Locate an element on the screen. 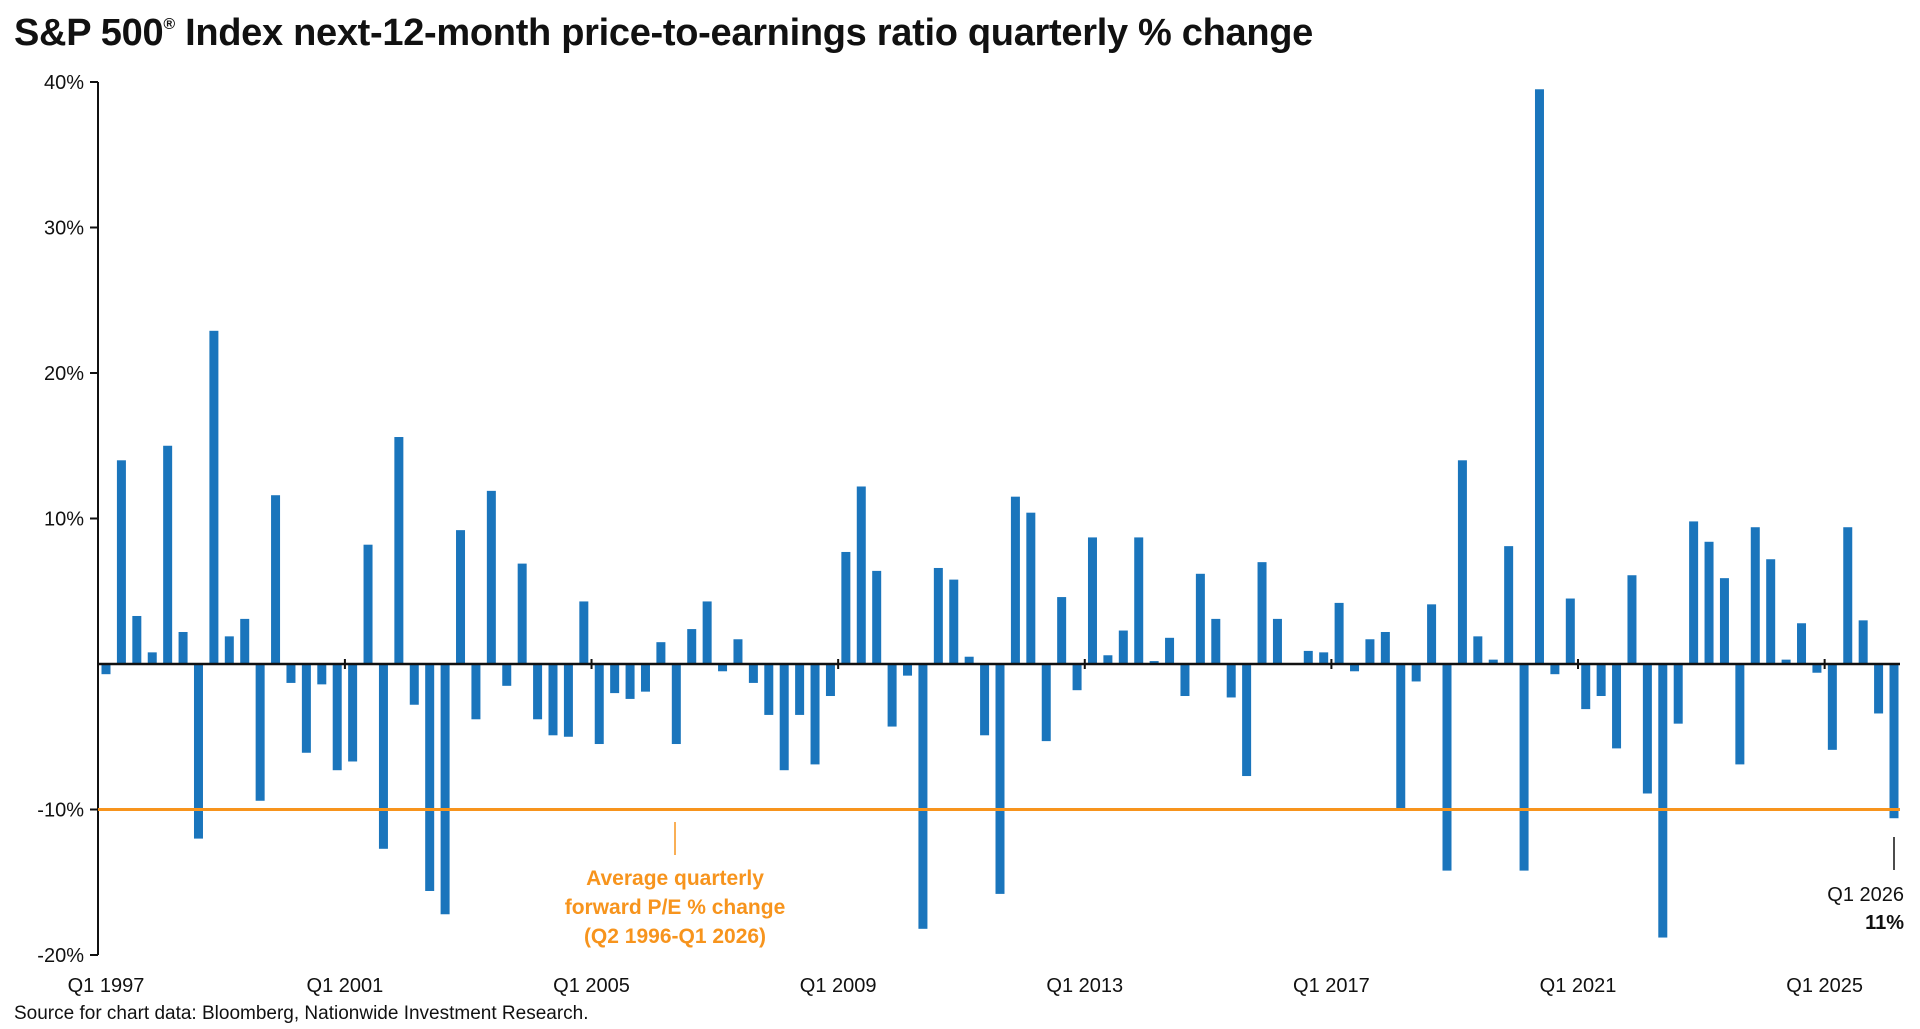  y-tick-label: 30% is located at coordinates (64, 229).